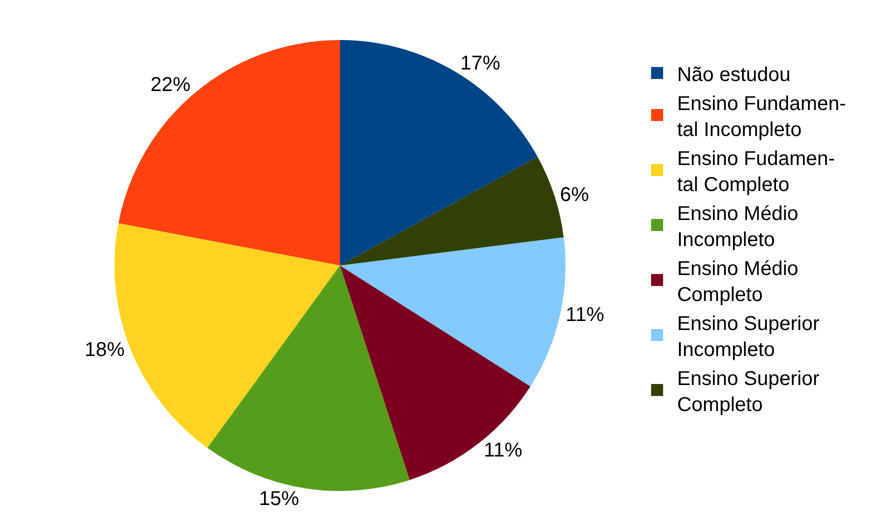 The image size is (888, 531). I want to click on data-label: 6%, so click(575, 195).